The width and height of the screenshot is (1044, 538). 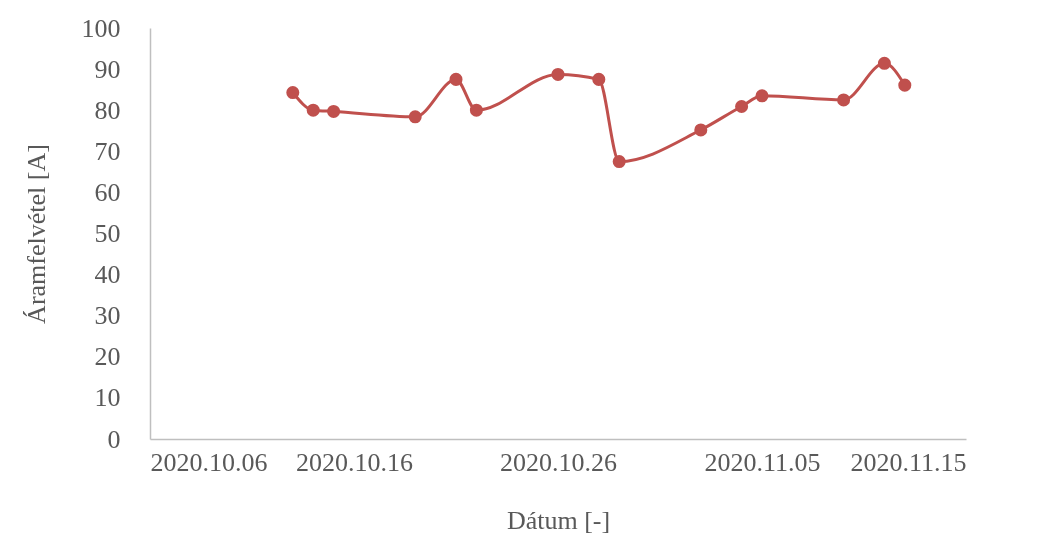 I want to click on y-tick-label: 0, so click(x=114, y=439).